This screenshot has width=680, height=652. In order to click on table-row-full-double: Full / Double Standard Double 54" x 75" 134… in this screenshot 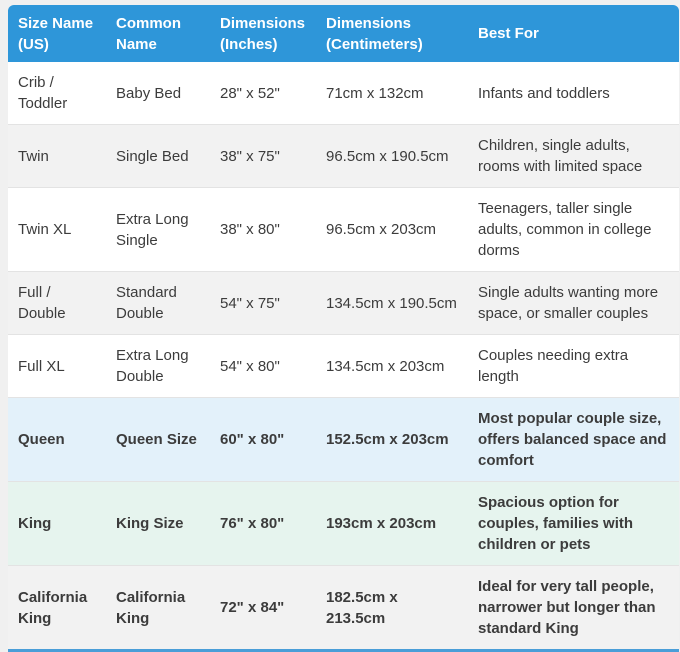, I will do `click(343, 303)`.